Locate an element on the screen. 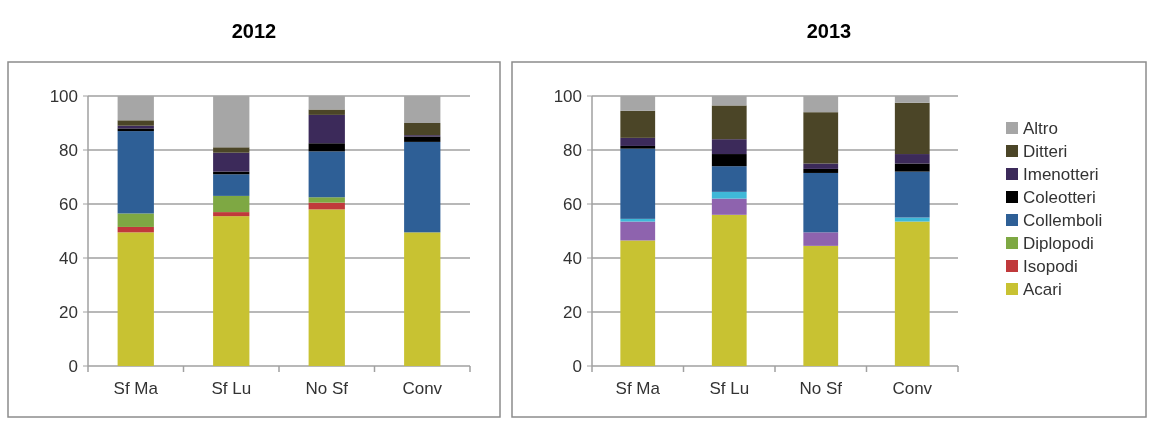 This screenshot has width=1150, height=423. legend-label: Imenotteri is located at coordinates (1061, 174).